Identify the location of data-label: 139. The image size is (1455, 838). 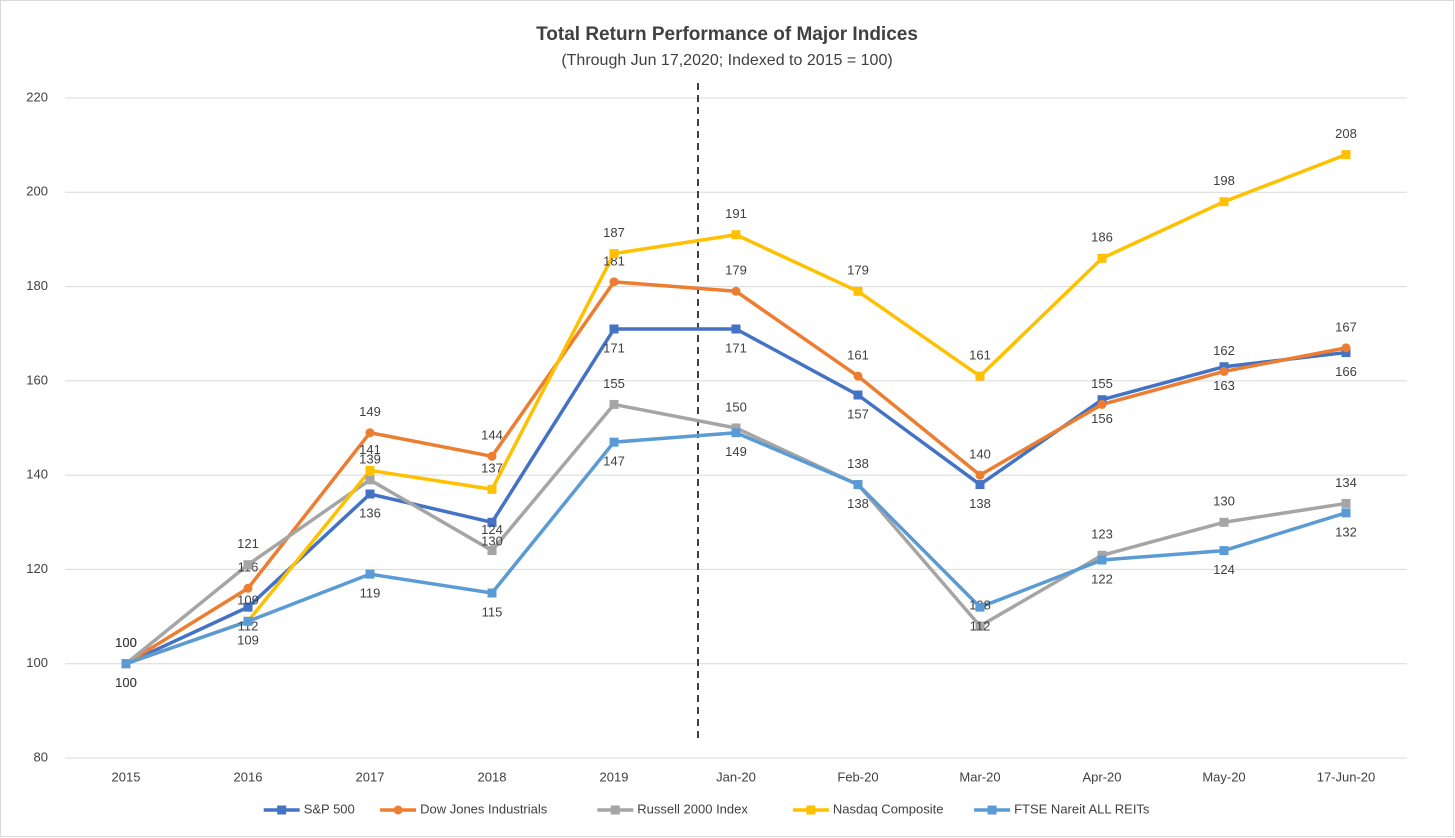
(370, 458).